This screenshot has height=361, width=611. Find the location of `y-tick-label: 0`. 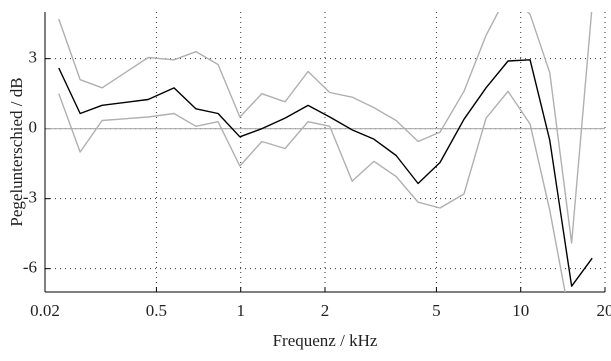

y-tick-label: 0 is located at coordinates (33, 127).